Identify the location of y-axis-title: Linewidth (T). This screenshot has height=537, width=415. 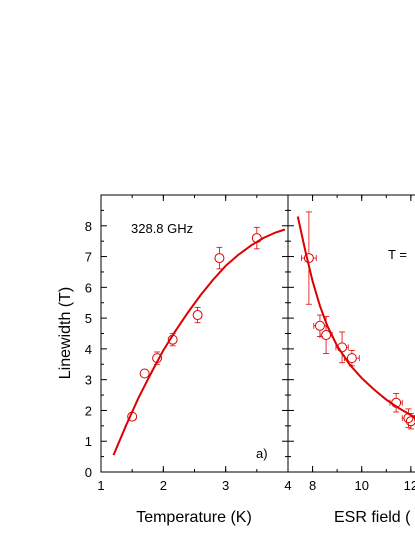
(65, 333).